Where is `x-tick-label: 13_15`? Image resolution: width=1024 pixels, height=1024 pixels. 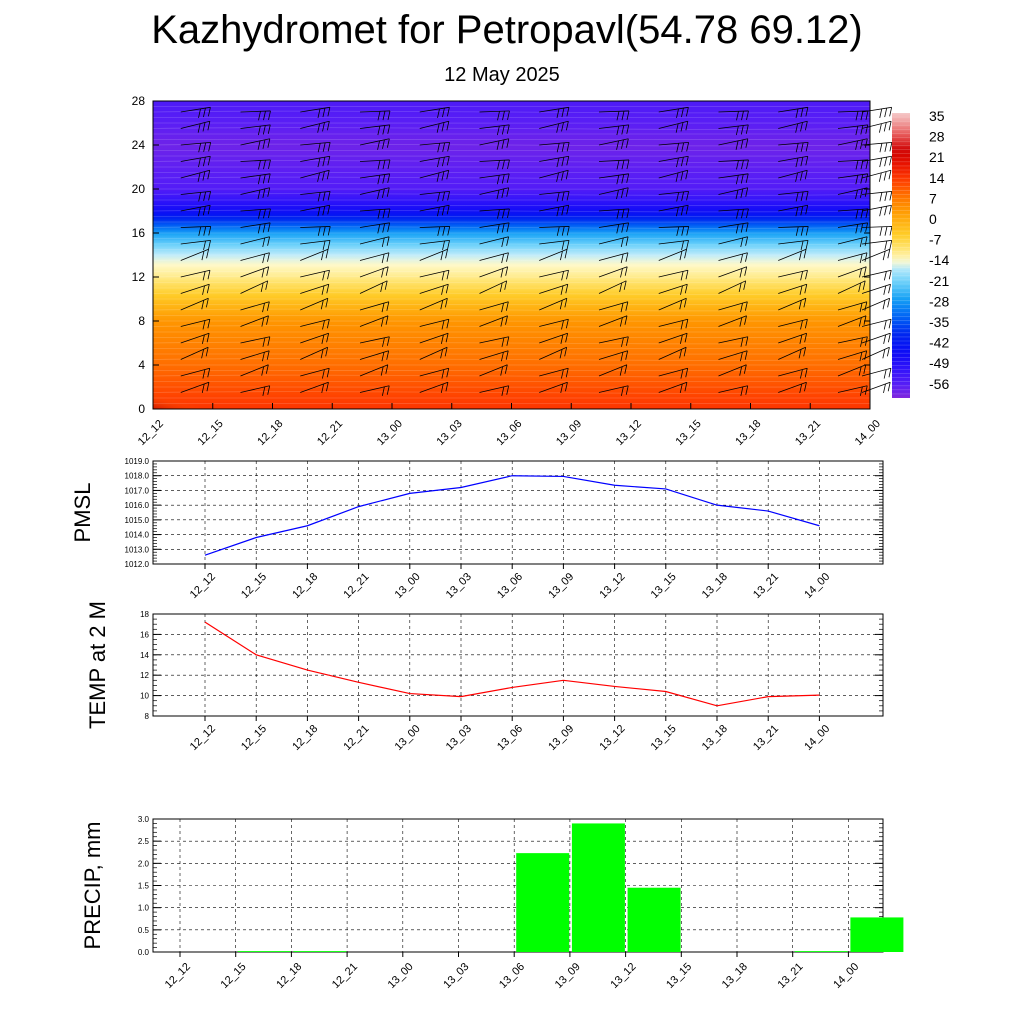
x-tick-label: 13_15 is located at coordinates (679, 976).